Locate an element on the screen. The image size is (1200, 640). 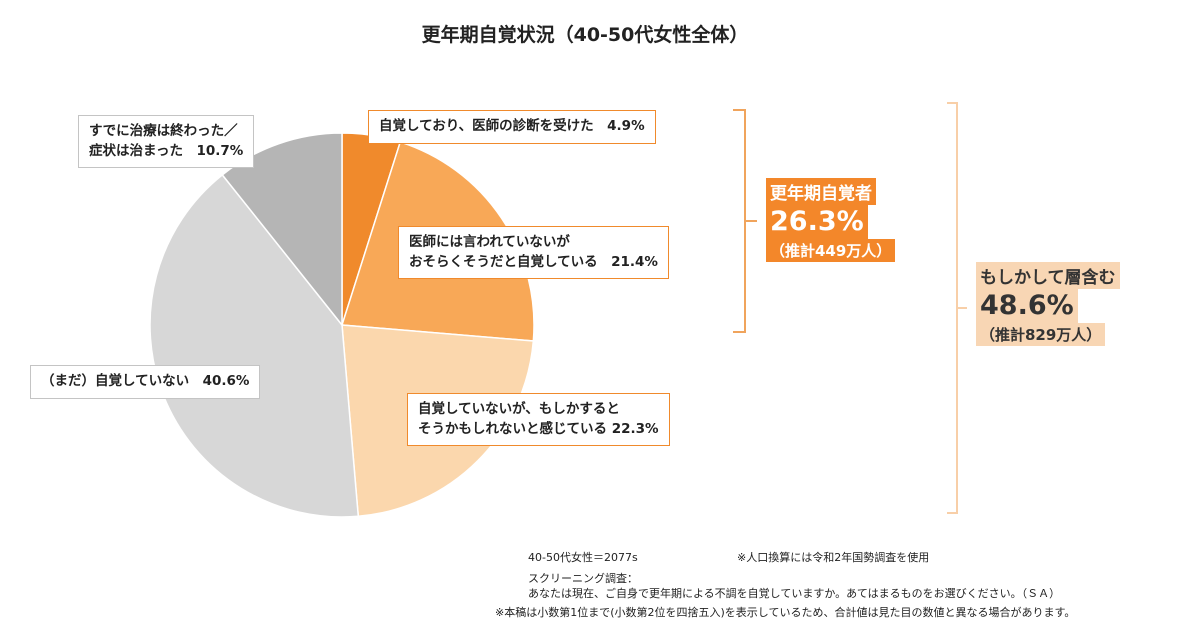
pie-slice-finished is located at coordinates (282, 230).